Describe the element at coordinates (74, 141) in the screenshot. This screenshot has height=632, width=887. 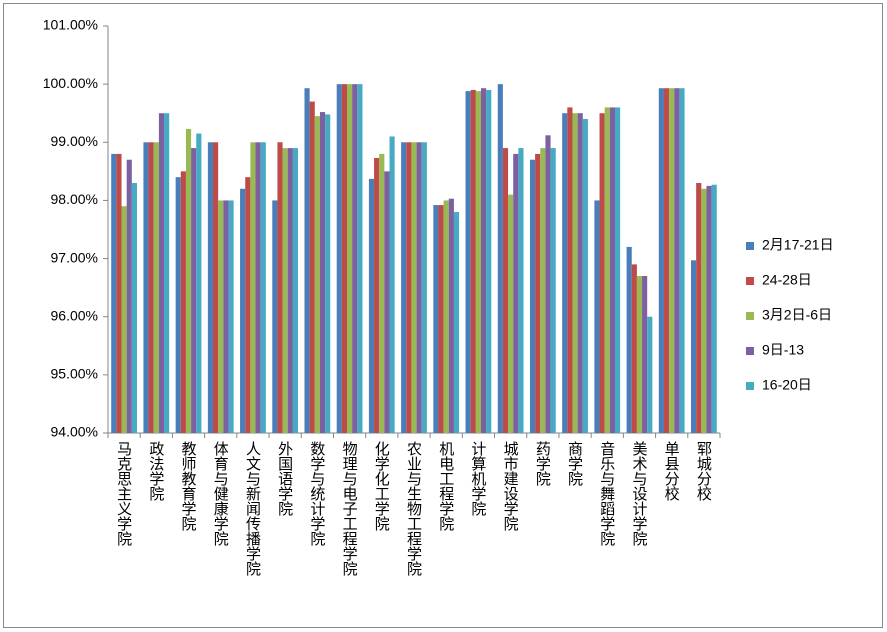
I see `y-tick-label: 99.00%` at that location.